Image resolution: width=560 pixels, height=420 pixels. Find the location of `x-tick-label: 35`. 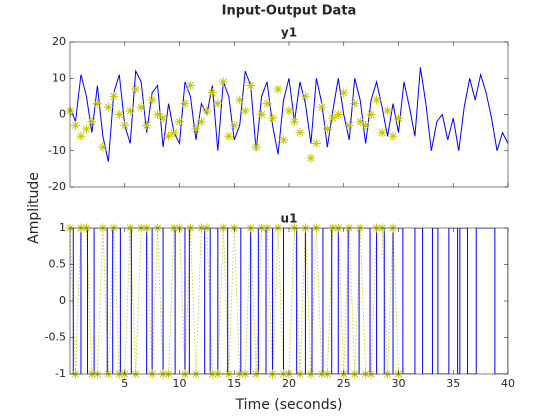

x-tick-label: 35 is located at coordinates (453, 383).